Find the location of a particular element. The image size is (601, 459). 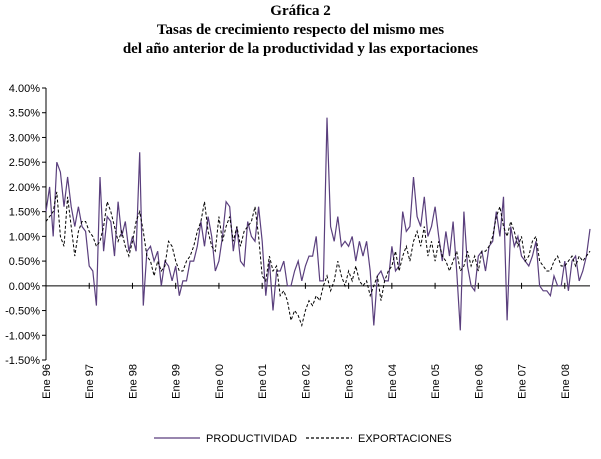

y-tick-label: -1.50% is located at coordinates (22, 361).